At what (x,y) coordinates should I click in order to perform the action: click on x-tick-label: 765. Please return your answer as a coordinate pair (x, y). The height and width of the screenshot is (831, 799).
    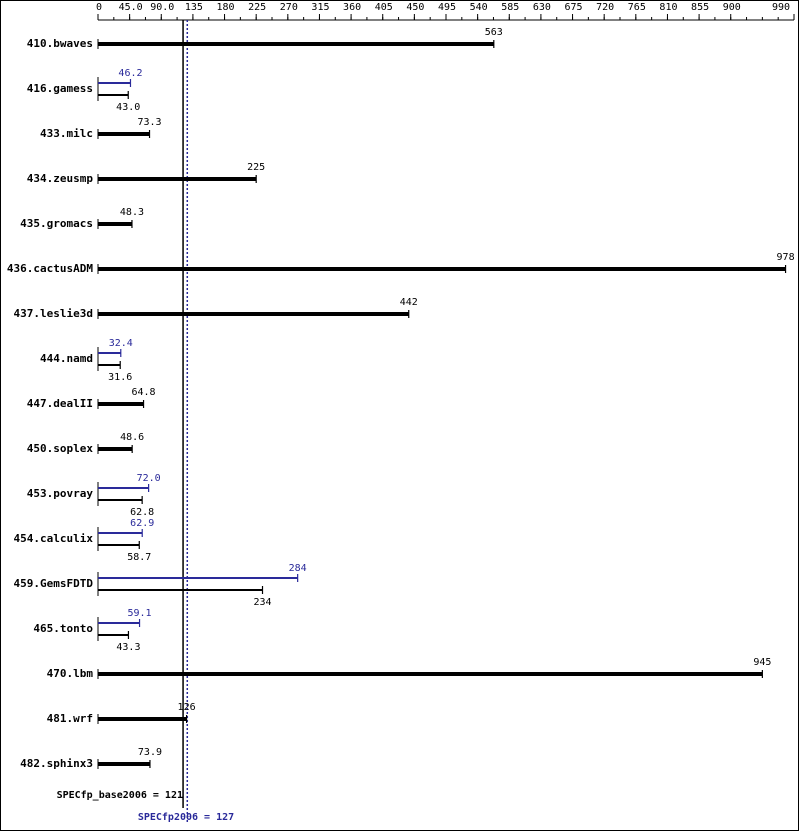
    Looking at the image, I should click on (637, 7).